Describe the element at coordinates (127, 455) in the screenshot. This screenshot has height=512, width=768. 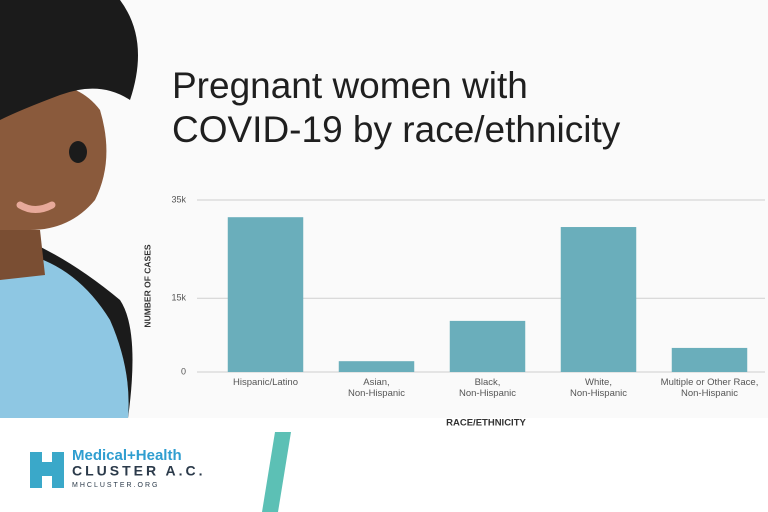
I see `logo-name: Medical+Health` at that location.